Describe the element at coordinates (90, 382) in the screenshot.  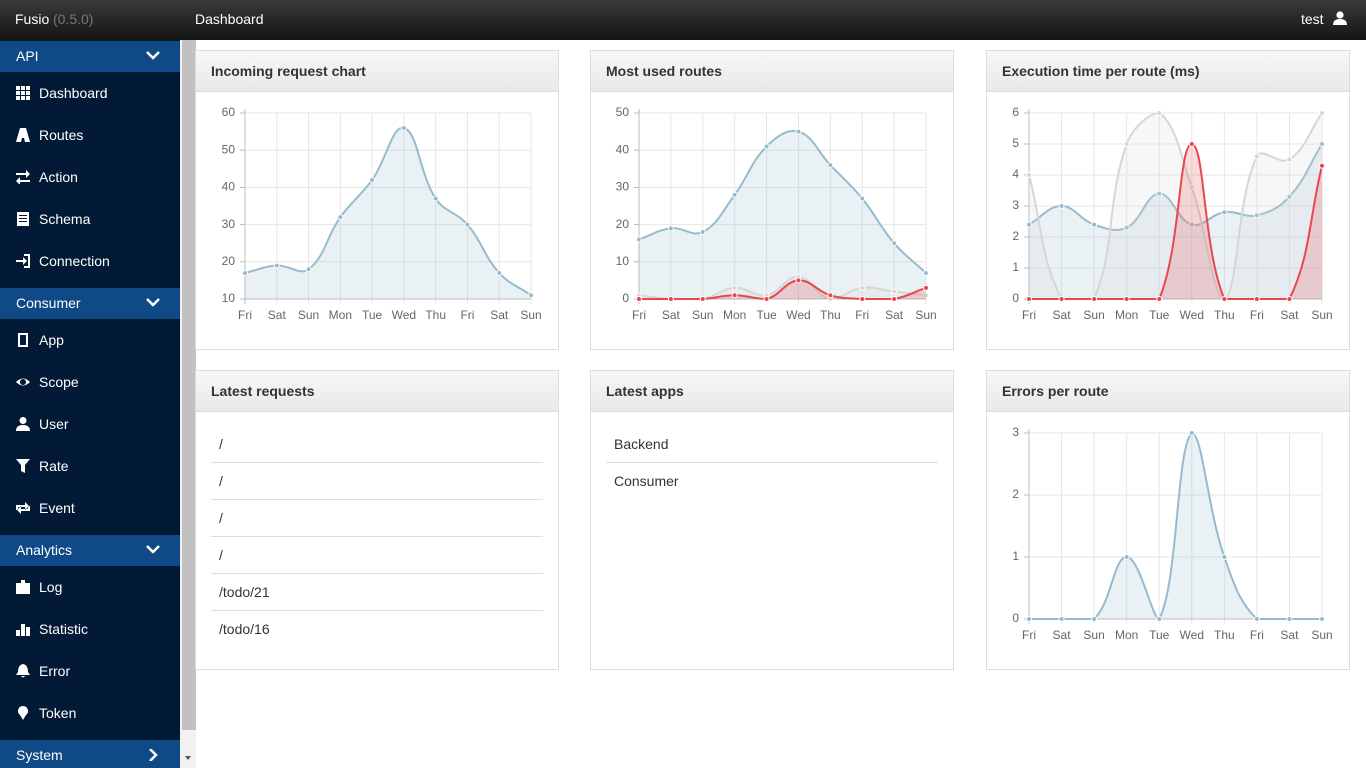
I see `menu-item: Scope` at that location.